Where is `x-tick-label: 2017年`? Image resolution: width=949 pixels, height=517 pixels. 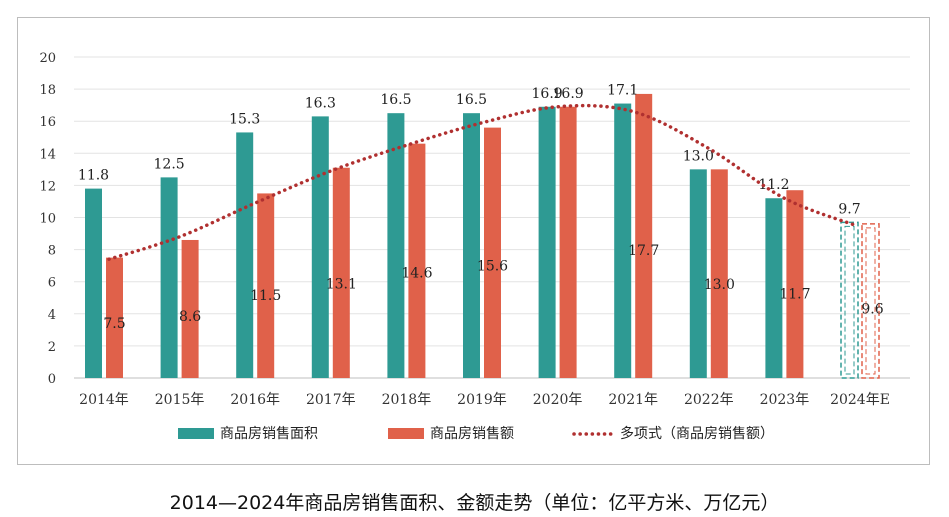
x-tick-label: 2017年 is located at coordinates (331, 400).